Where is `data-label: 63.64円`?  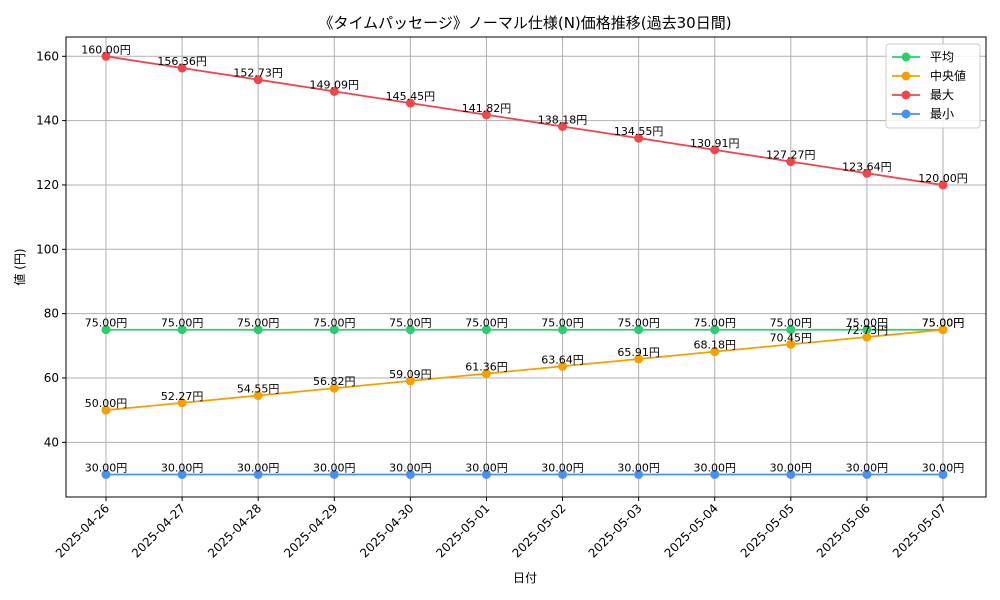
data-label: 63.64円 is located at coordinates (562, 359).